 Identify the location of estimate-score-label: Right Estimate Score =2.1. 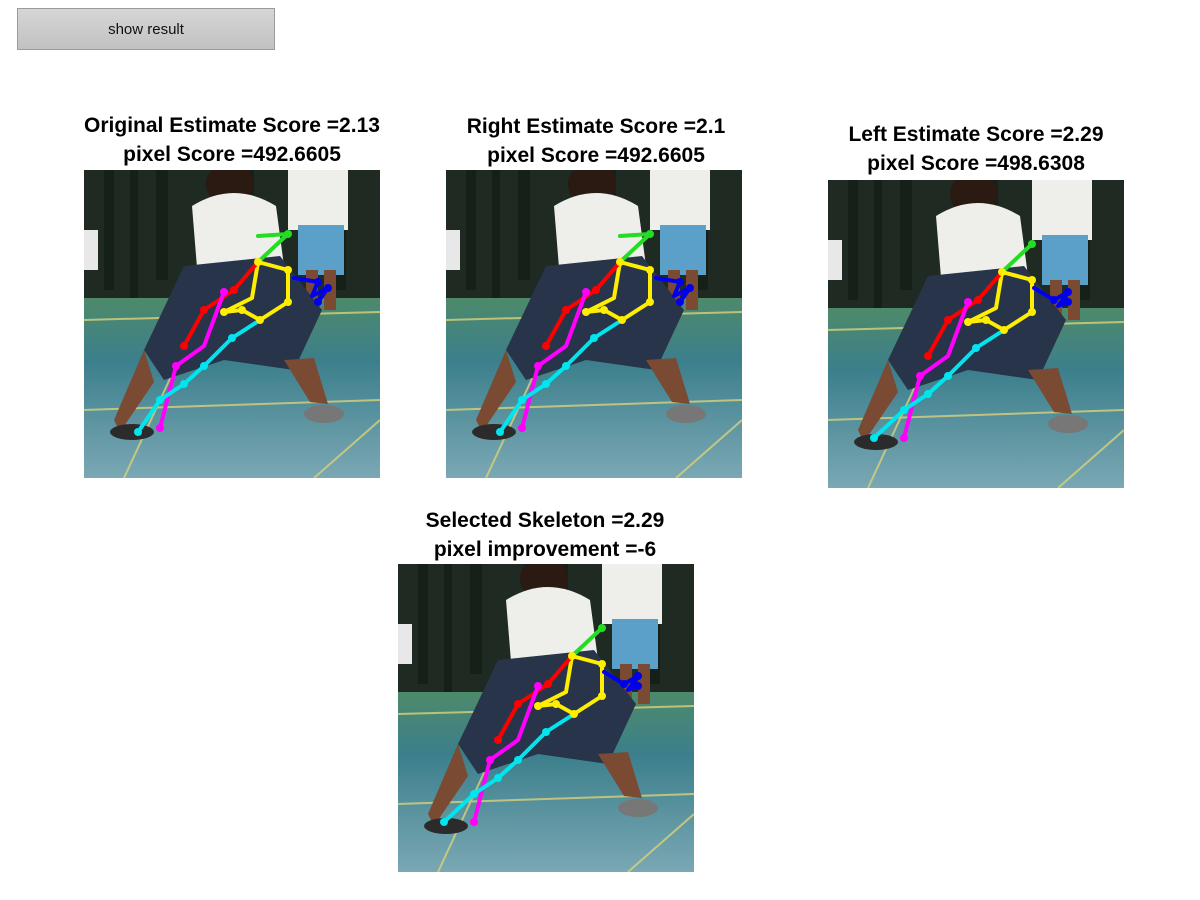
(596, 126).